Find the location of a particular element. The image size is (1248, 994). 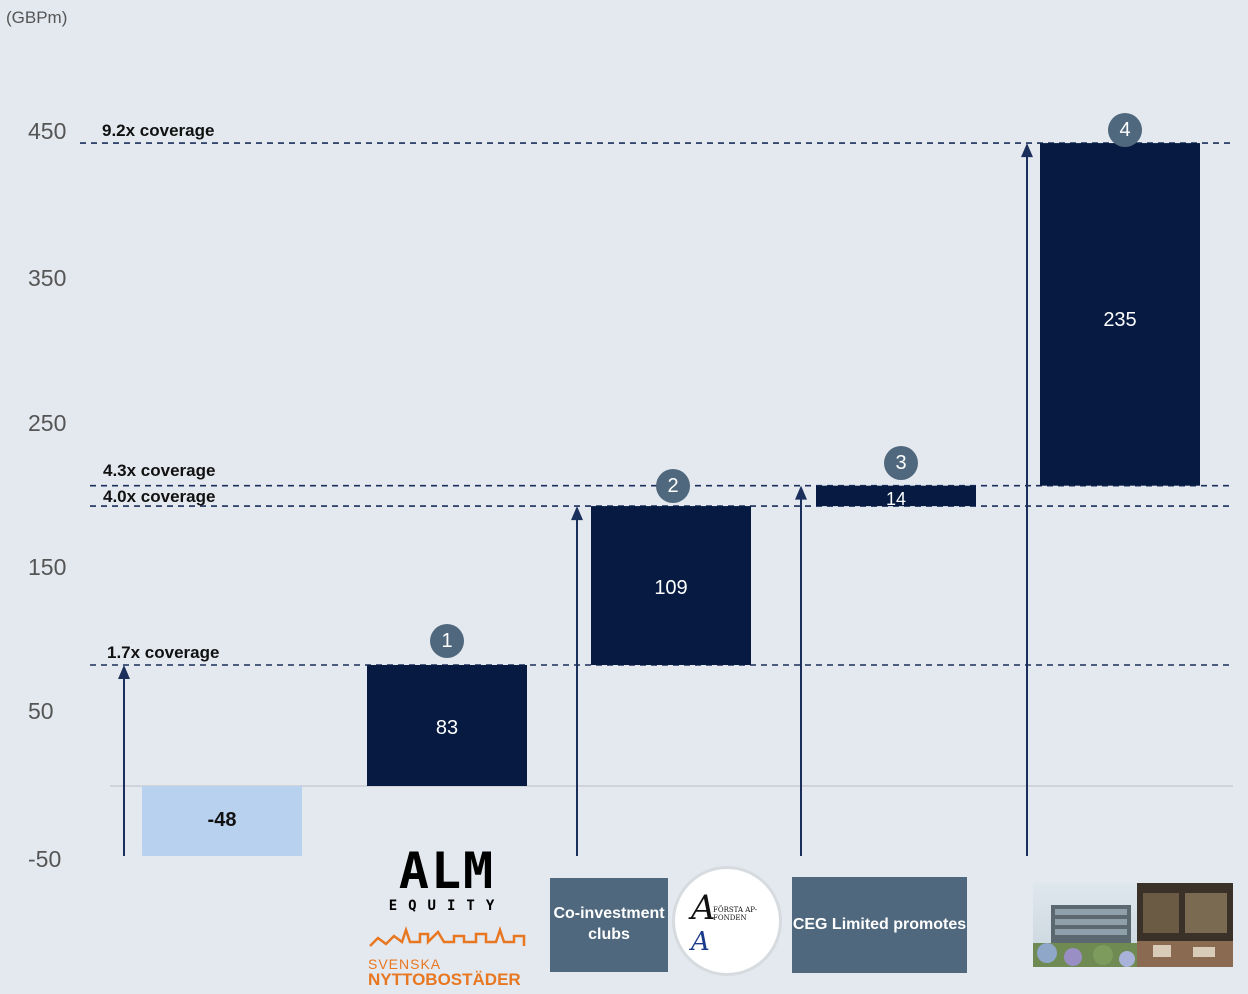

property-photo-image is located at coordinates (1133, 925).